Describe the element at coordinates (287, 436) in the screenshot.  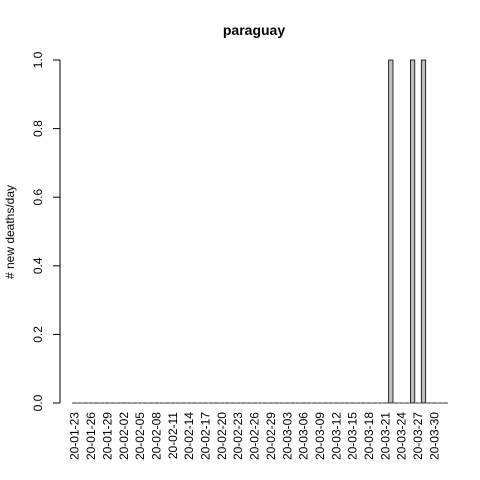
I see `x-tick-label: 20-03-03` at that location.